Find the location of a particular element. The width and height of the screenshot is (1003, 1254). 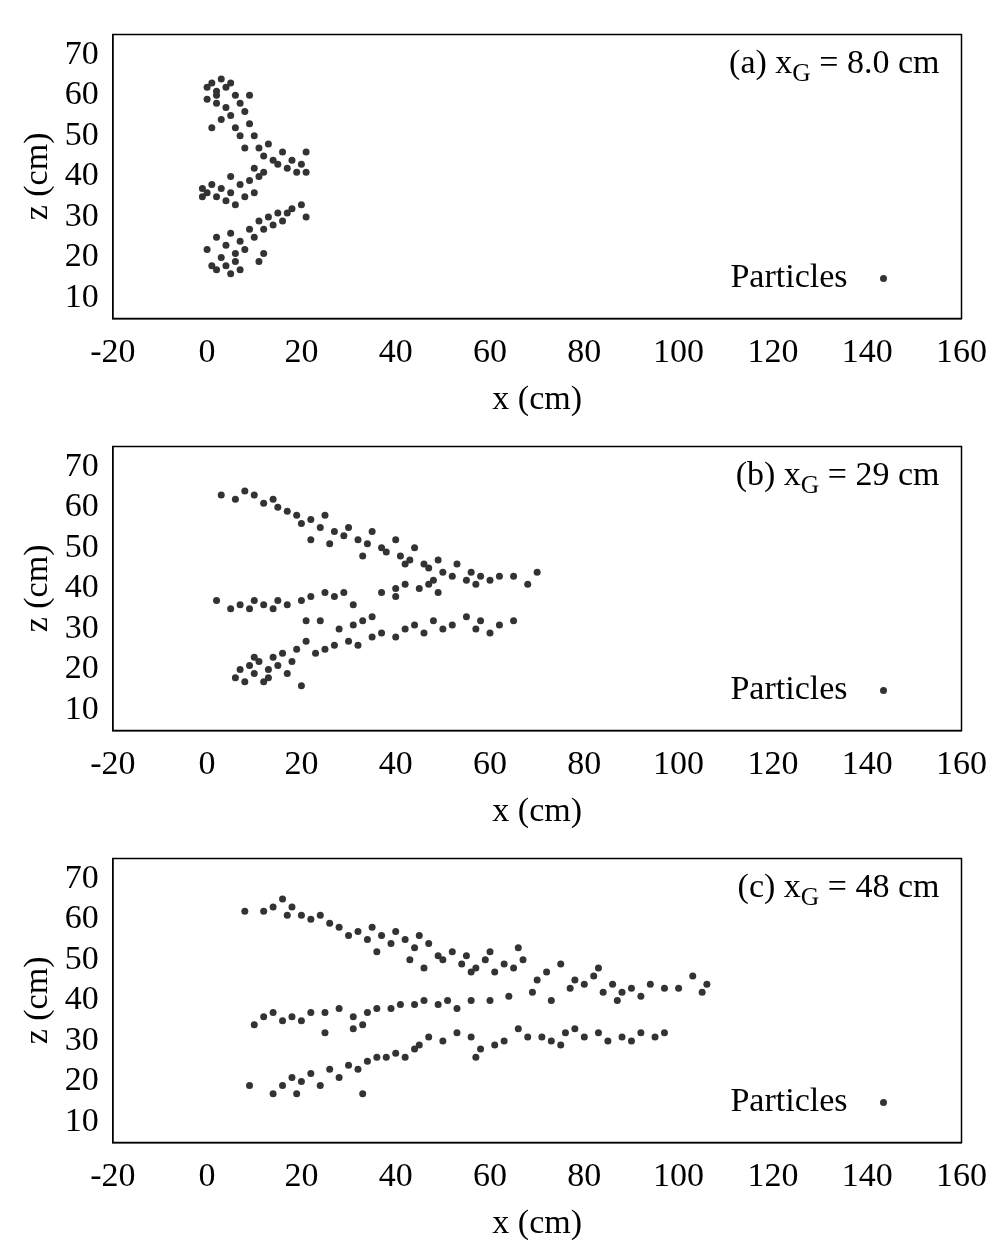

annotation: (a) x$_{G}$ = 8.0 cm is located at coordinates (834, 66).